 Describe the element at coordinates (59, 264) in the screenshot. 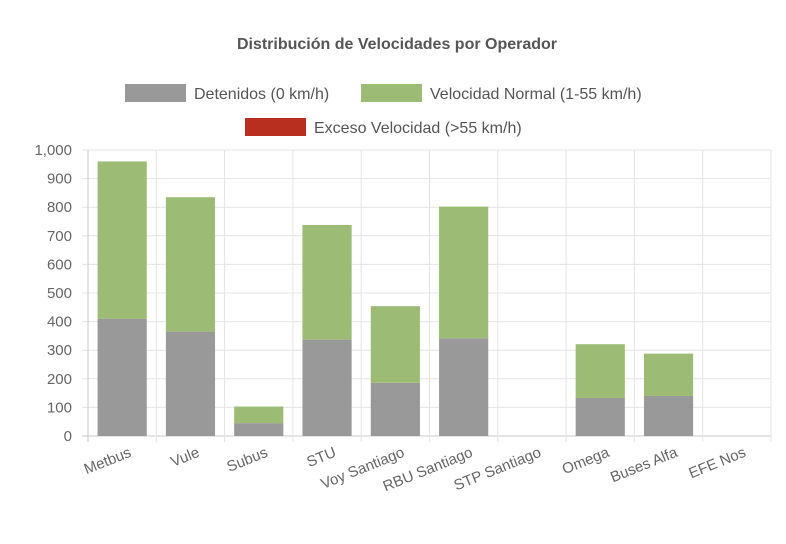

I see `y-tick-label: 600` at that location.